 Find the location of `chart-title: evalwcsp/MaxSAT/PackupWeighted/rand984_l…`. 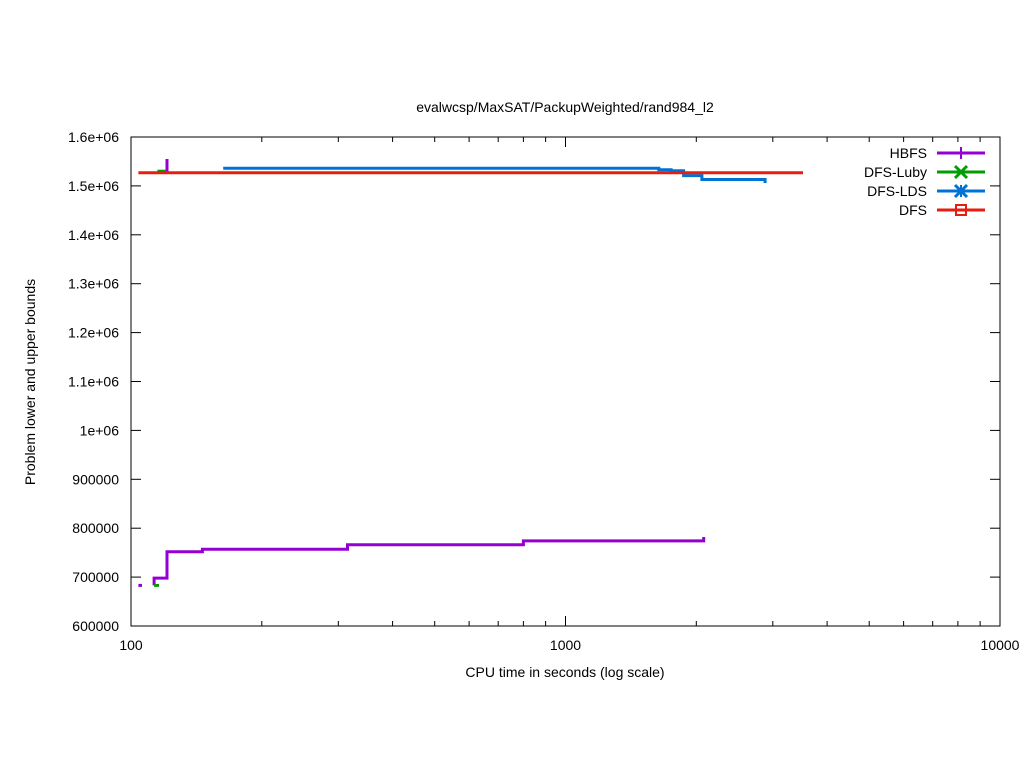

chart-title: evalwcsp/MaxSAT/PackupWeighted/rand984_l… is located at coordinates (565, 107).